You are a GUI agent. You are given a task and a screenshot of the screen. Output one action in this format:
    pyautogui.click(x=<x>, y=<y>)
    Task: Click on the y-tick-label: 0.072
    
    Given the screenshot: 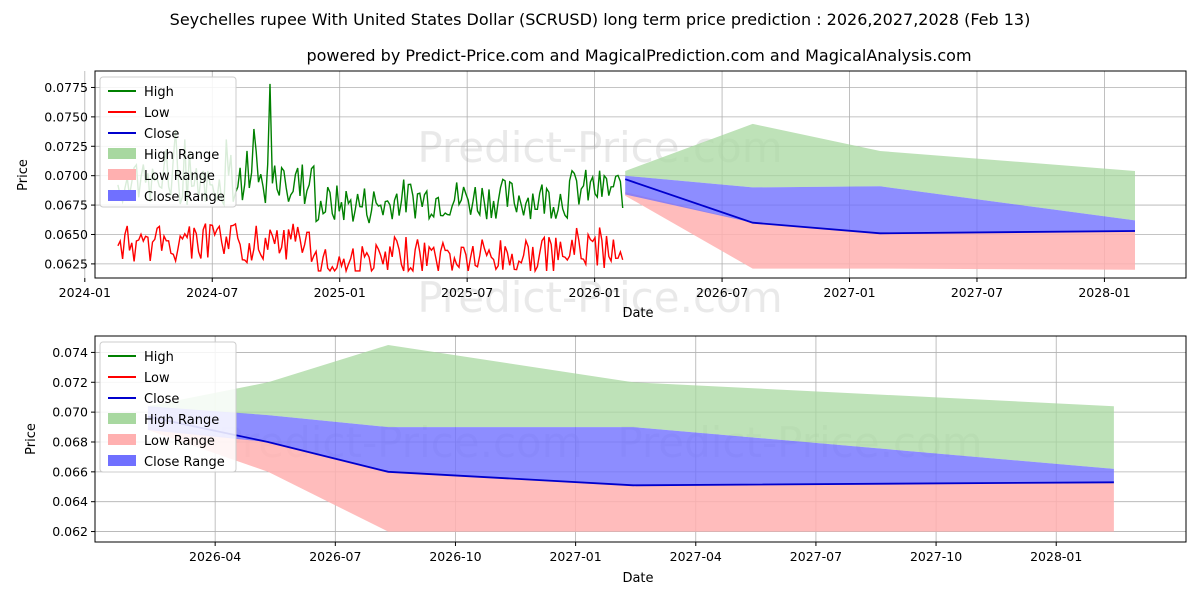 What is the action you would take?
    pyautogui.click(x=70, y=382)
    